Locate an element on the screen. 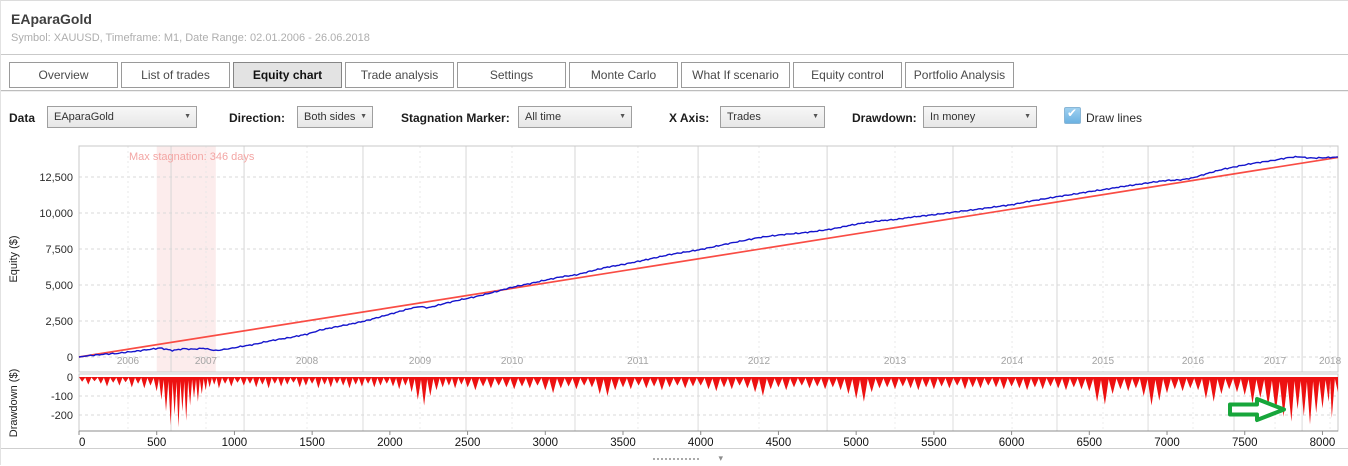 Image resolution: width=1348 pixels, height=466 pixels. tab-settings: Settings is located at coordinates (511, 75).